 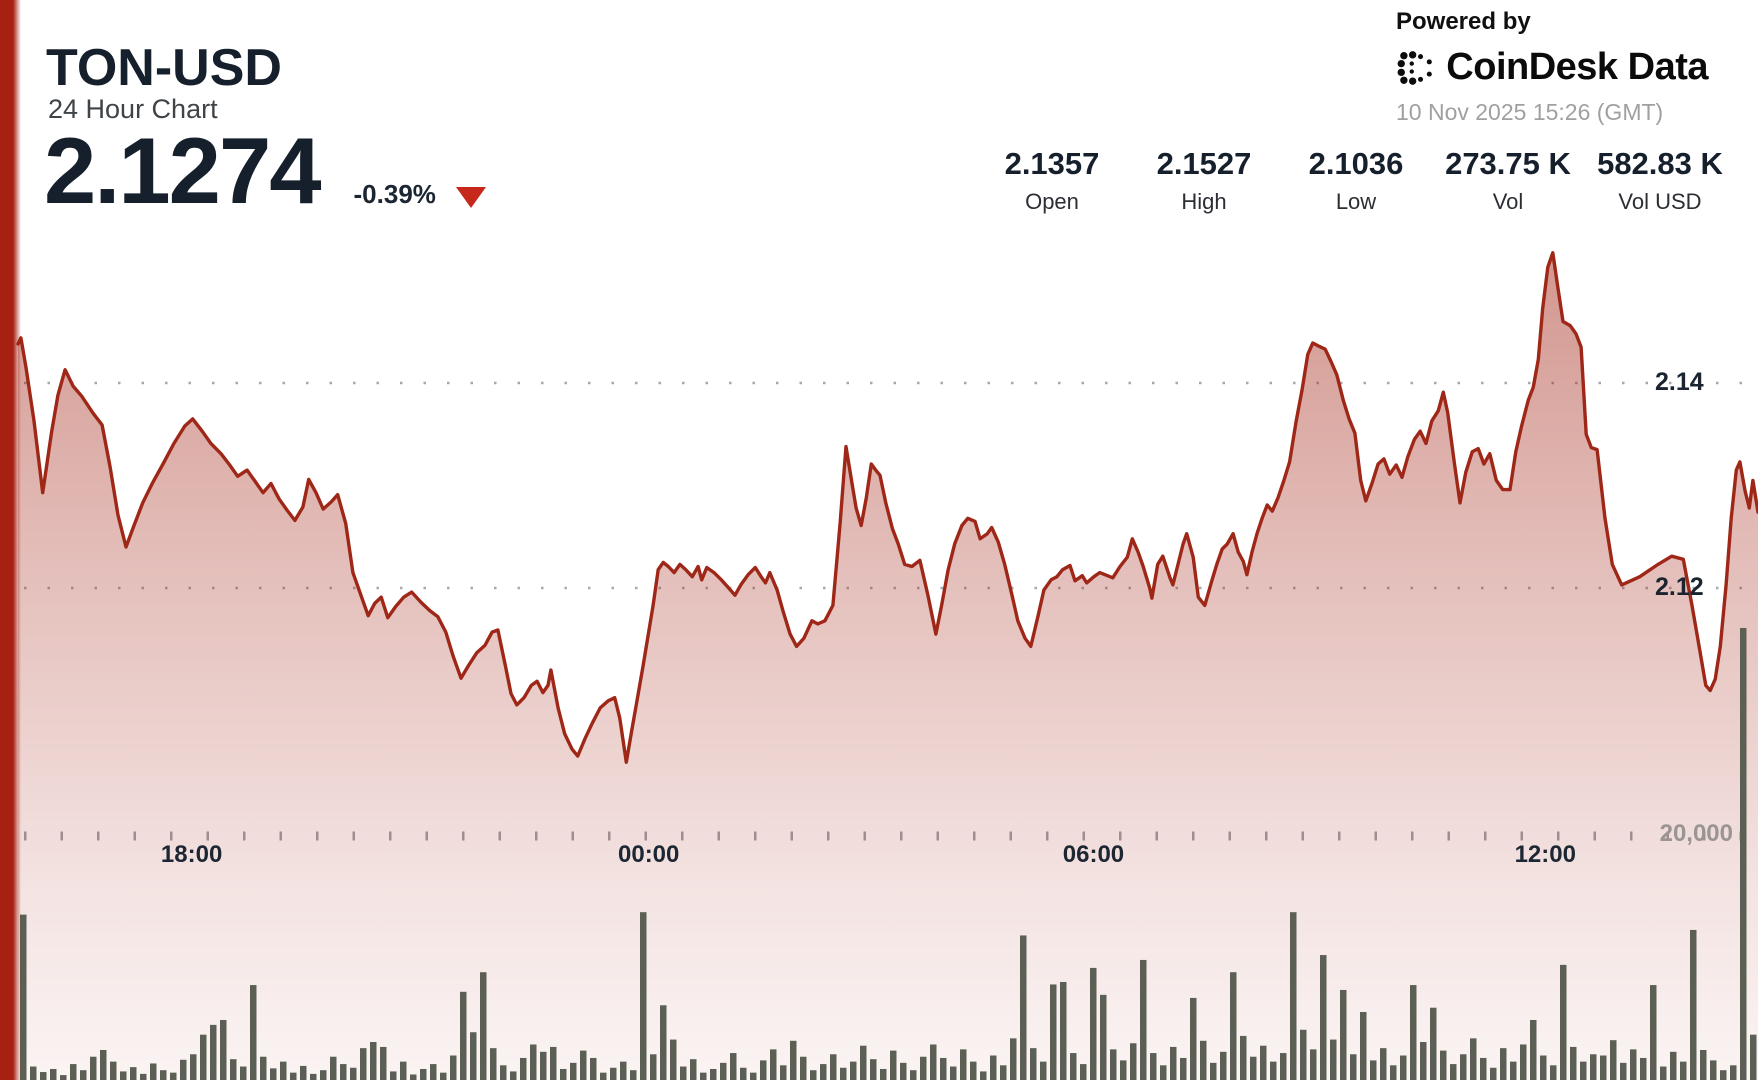 I want to click on stat-vol: 273.75 K Vol, so click(x=1508, y=180).